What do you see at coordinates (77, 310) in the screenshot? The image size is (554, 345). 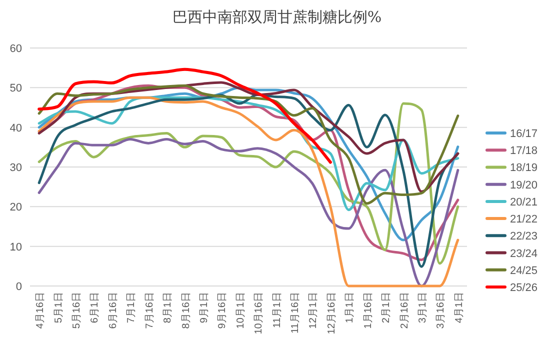 I see `x-tick-label: 5月16日` at bounding box center [77, 310].